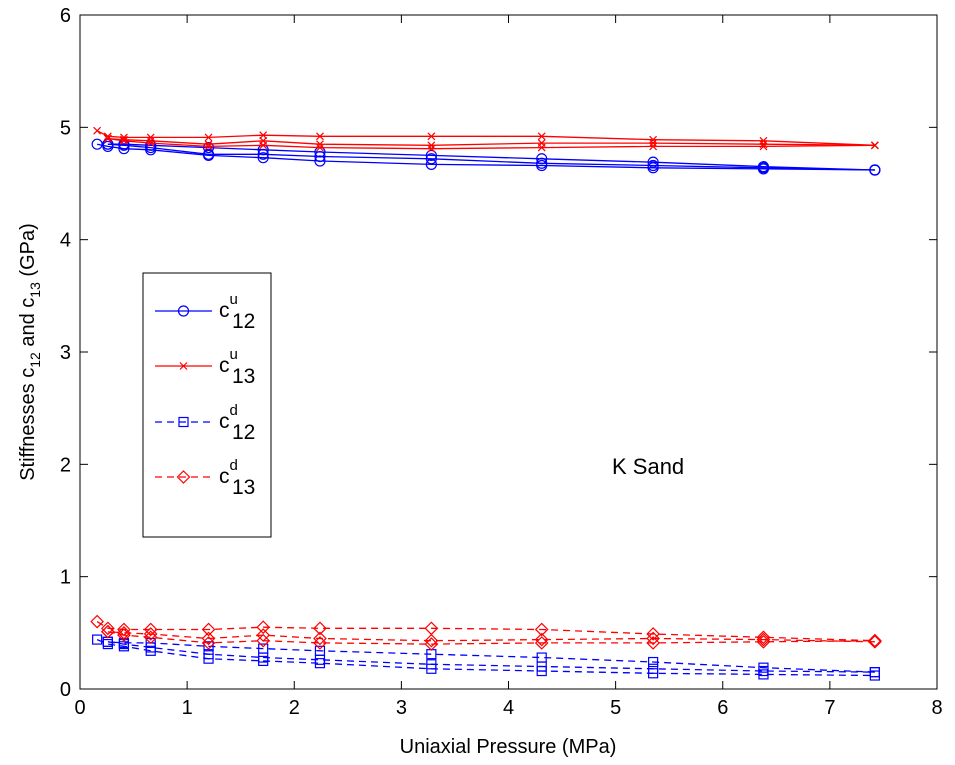 This screenshot has width=955, height=765. What do you see at coordinates (65, 241) in the screenshot?
I see `y-tick-label: 4` at bounding box center [65, 241].